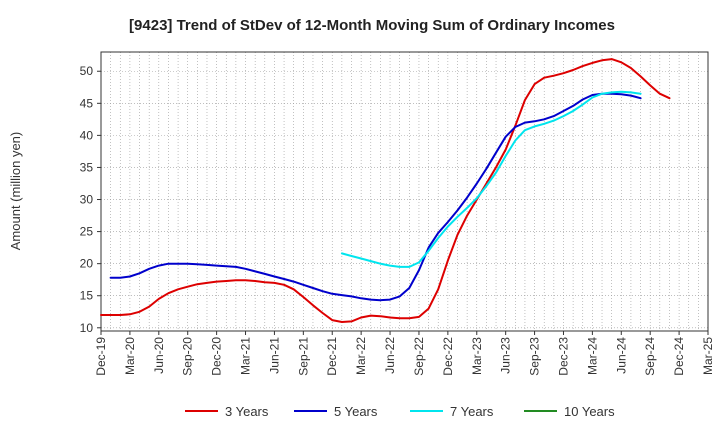  Describe the element at coordinates (159, 355) in the screenshot. I see `x-tick-label: Jun-20` at that location.